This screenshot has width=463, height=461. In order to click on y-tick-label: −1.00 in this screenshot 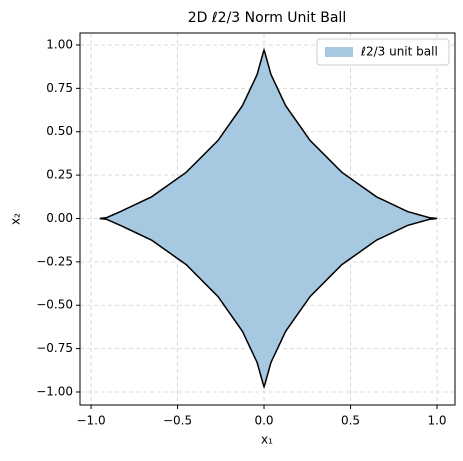, I will do `click(54, 391)`.